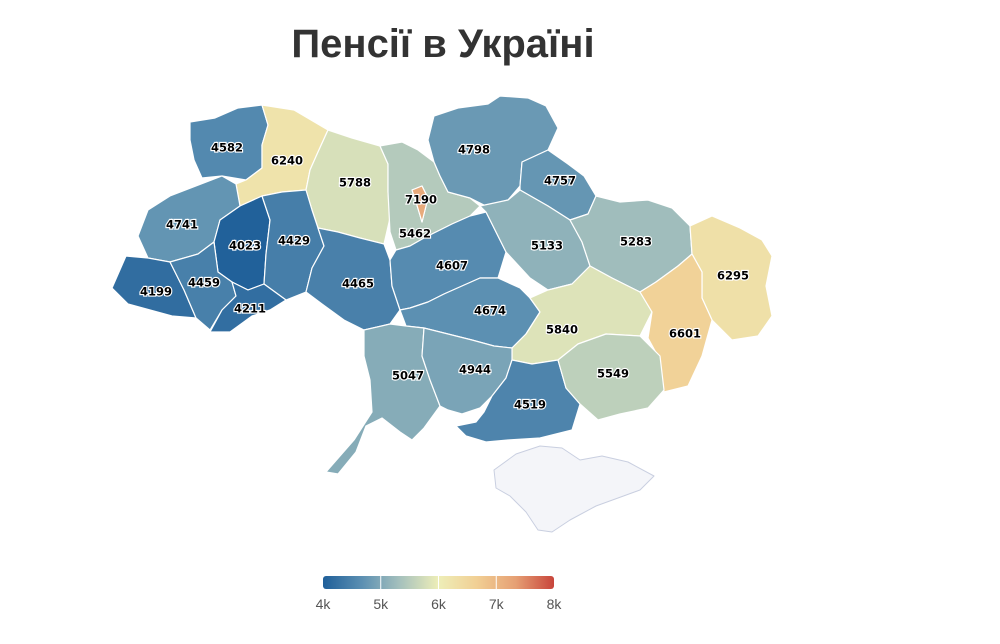  Describe the element at coordinates (497, 604) in the screenshot. I see `legend-tick-label: 7k` at that location.